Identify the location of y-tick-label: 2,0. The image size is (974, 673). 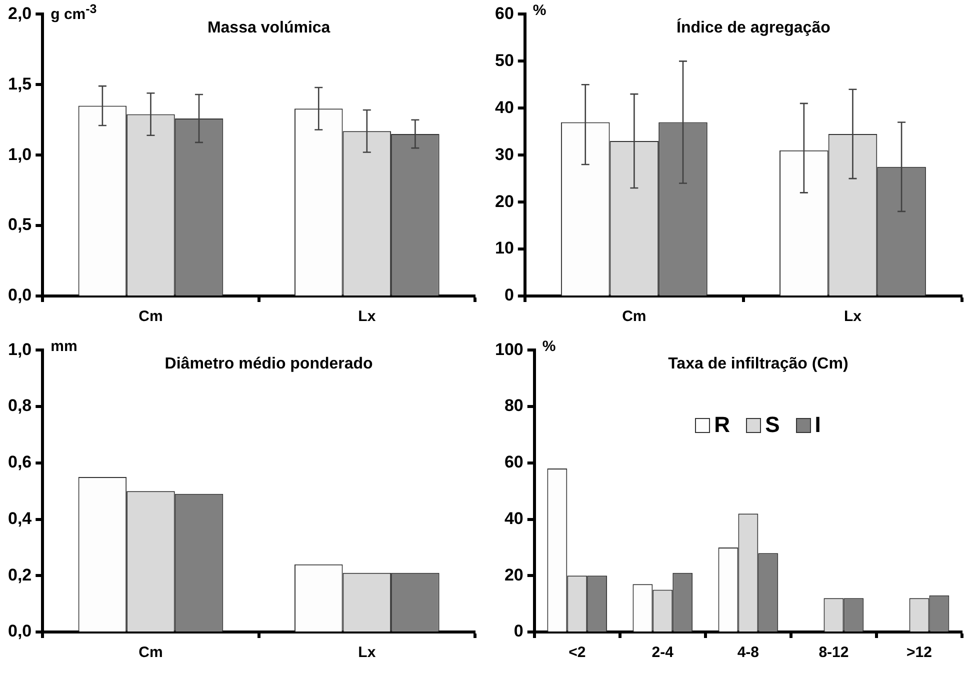
(20, 13).